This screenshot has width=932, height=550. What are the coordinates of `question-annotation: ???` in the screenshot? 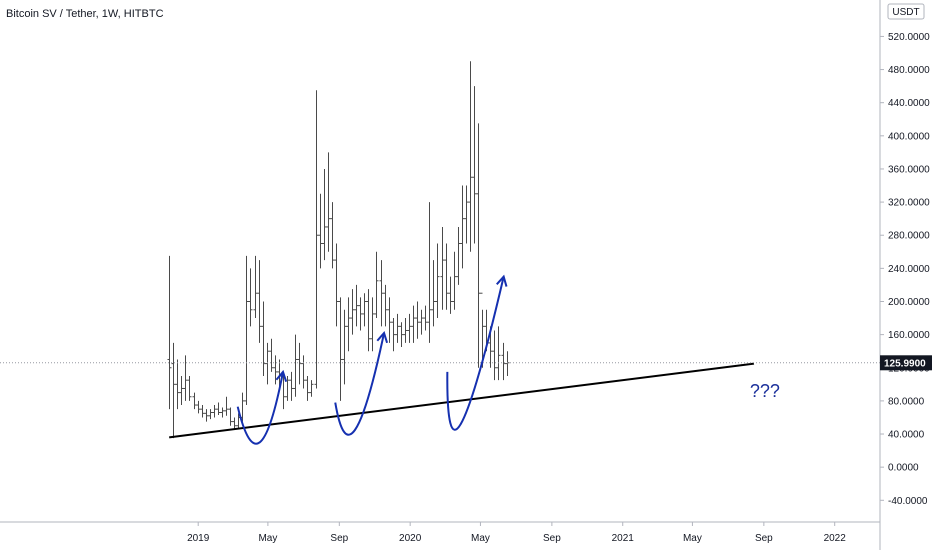 It's located at (765, 391).